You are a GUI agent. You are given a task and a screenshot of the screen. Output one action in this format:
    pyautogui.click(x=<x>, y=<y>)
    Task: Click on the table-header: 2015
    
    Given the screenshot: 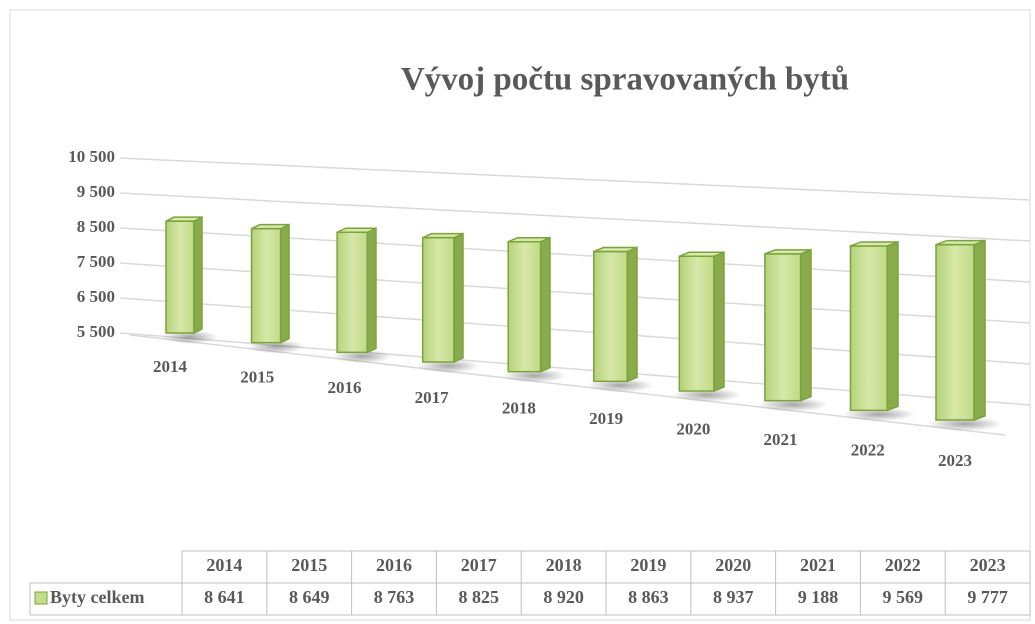 What is the action you would take?
    pyautogui.click(x=309, y=565)
    